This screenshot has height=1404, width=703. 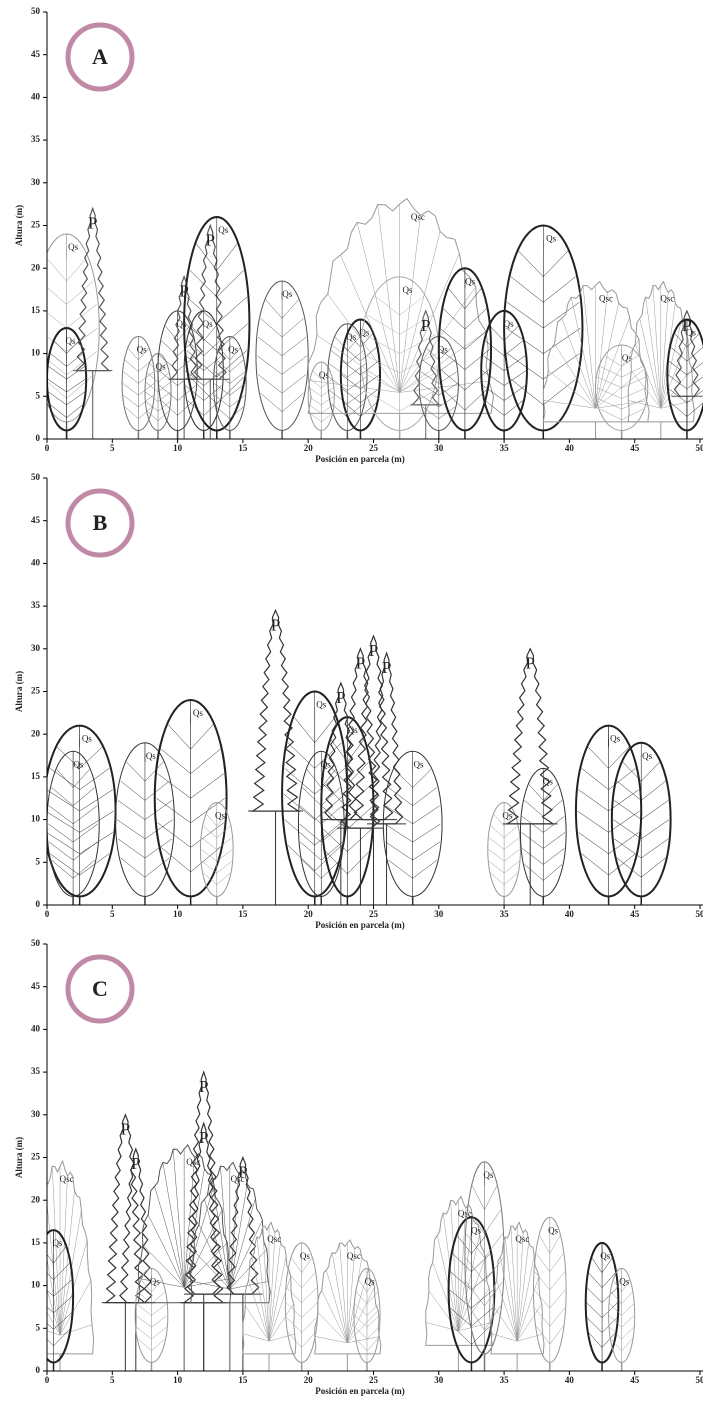 I want to click on y-tick-label: 45, so click(x=36, y=520).